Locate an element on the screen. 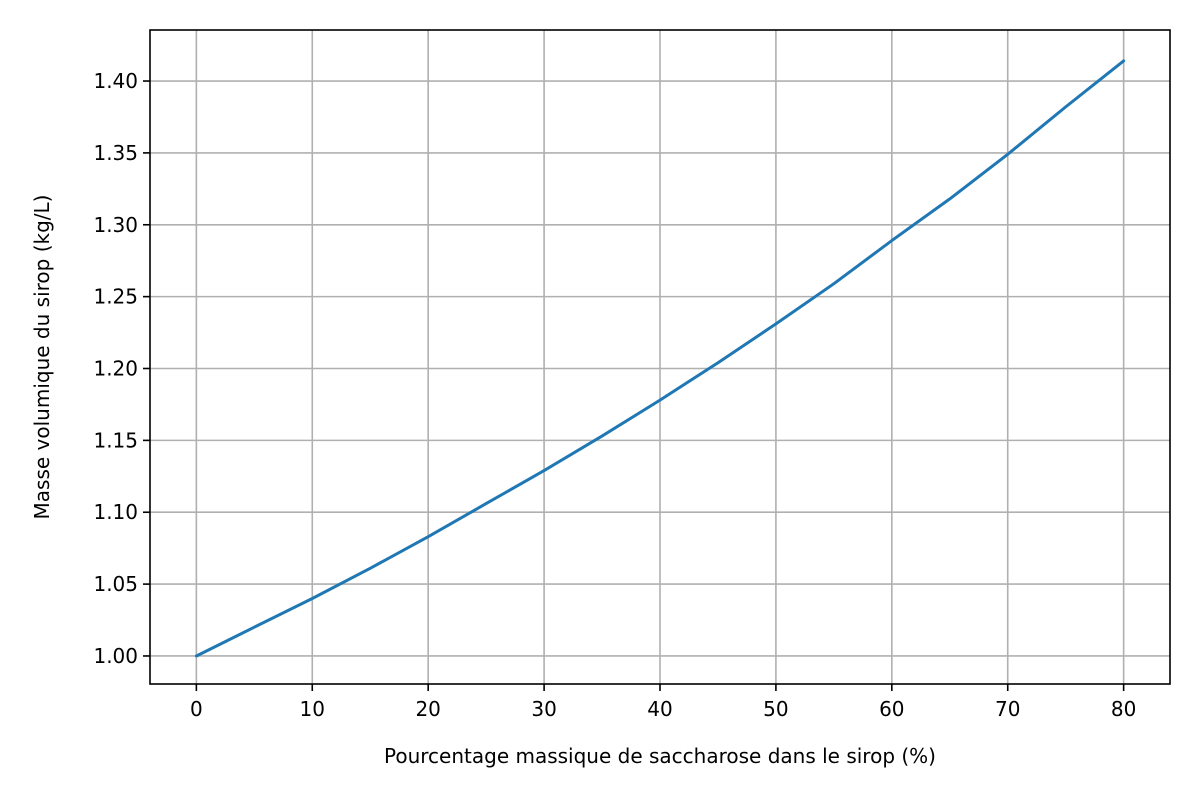 This screenshot has width=1200, height=800. x-tick-label: 80 is located at coordinates (1123, 709).